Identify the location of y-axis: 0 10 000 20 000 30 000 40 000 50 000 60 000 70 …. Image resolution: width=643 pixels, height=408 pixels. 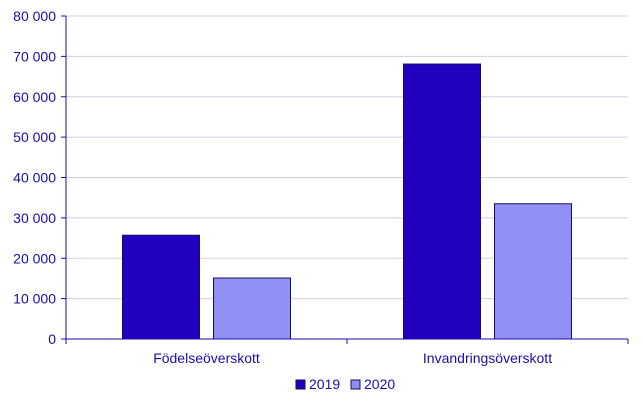
(40, 177).